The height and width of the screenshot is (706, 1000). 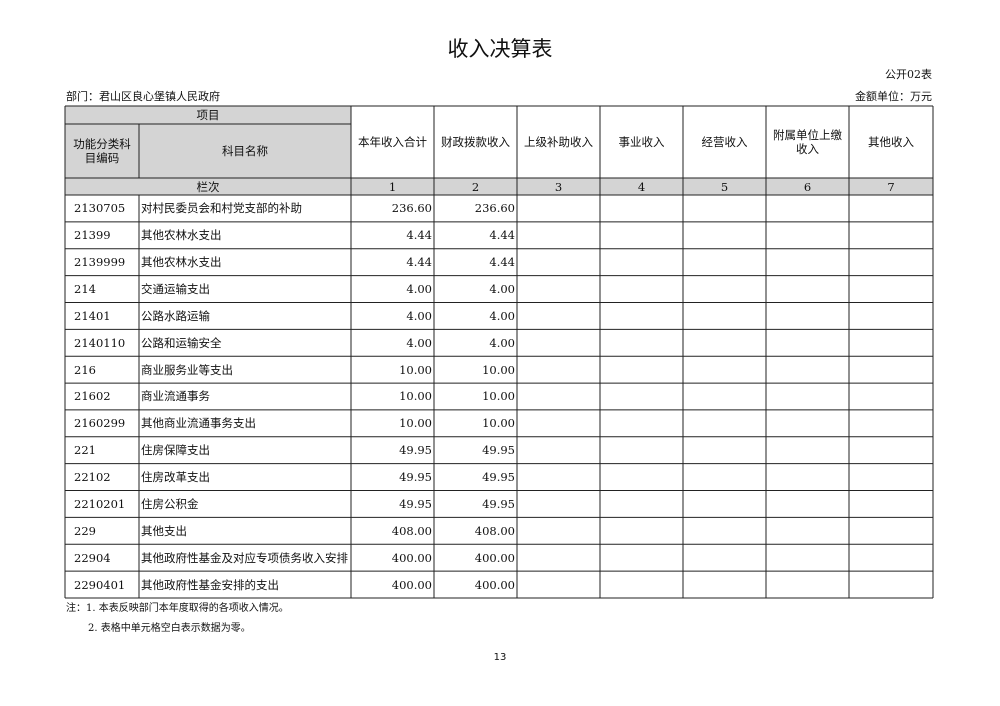 I want to click on column-number: 5, so click(x=724, y=186).